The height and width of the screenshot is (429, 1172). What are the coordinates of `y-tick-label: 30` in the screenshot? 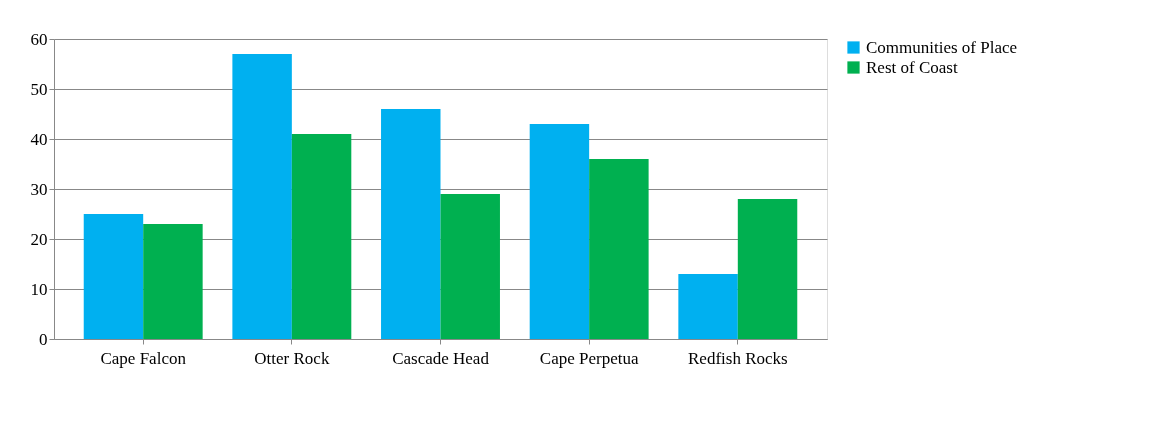 It's located at (39, 189).